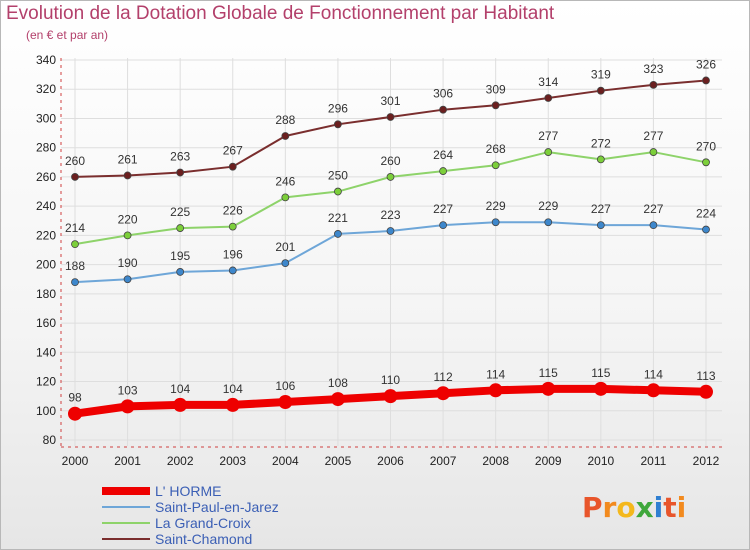 The width and height of the screenshot is (750, 550). I want to click on data-label-la-grand-croix: 264, so click(443, 155).